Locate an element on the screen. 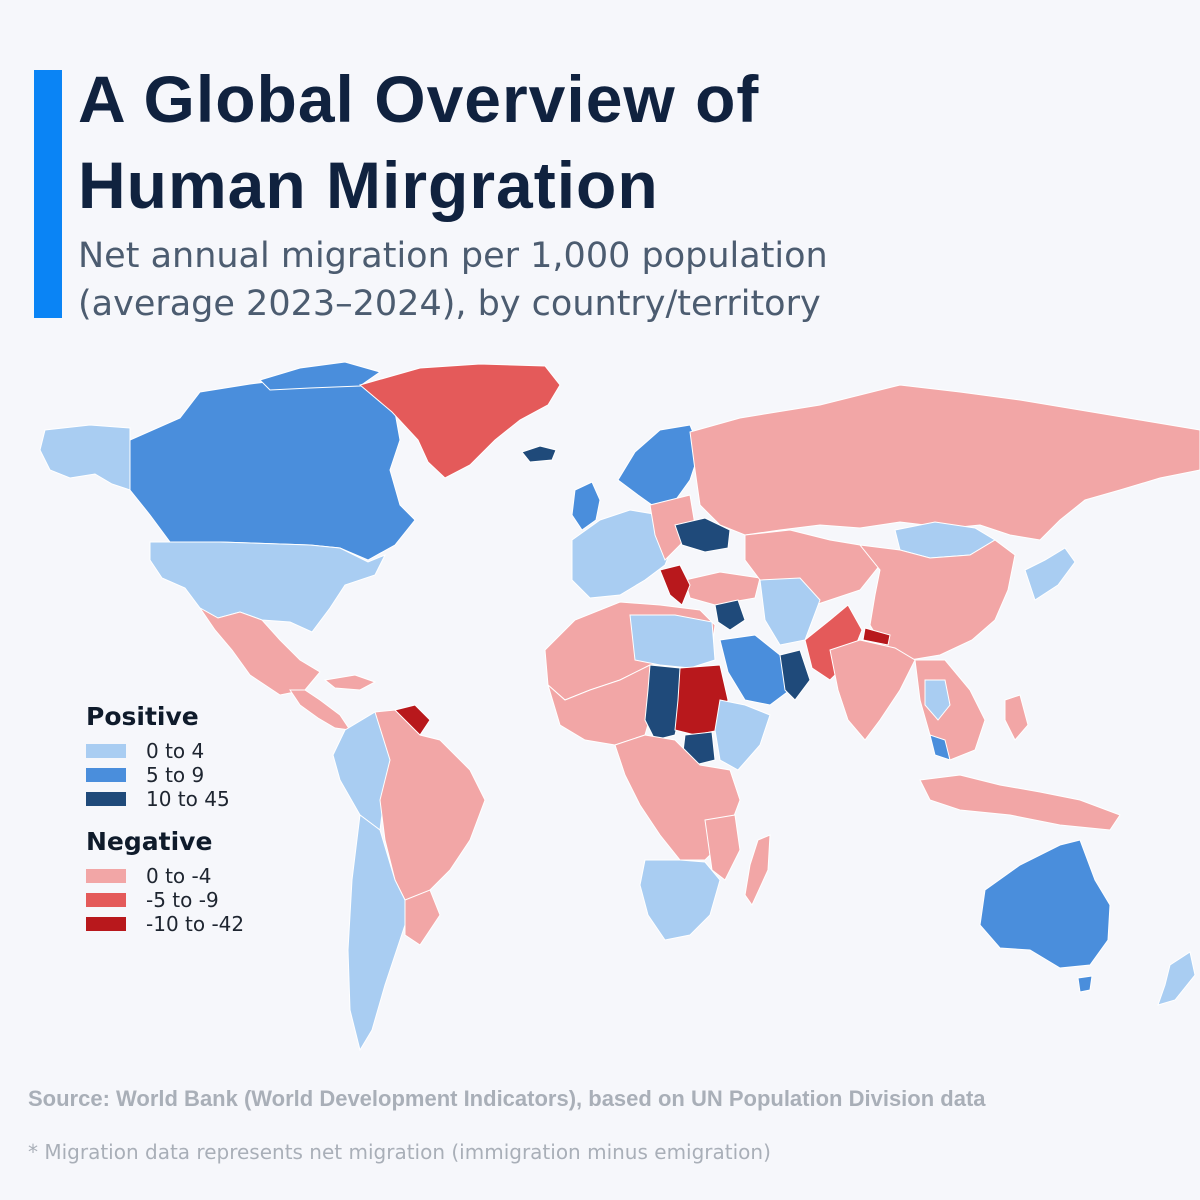 This screenshot has height=1200, width=1200. legend-item-positive-high: 10 to 45 is located at coordinates (165, 799).